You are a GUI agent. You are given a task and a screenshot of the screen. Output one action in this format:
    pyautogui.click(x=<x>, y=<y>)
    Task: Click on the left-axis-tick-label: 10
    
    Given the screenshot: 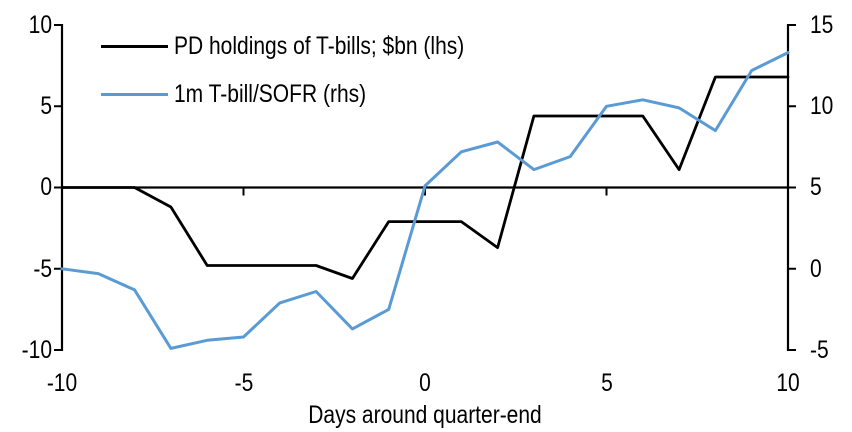 What is the action you would take?
    pyautogui.click(x=40, y=25)
    